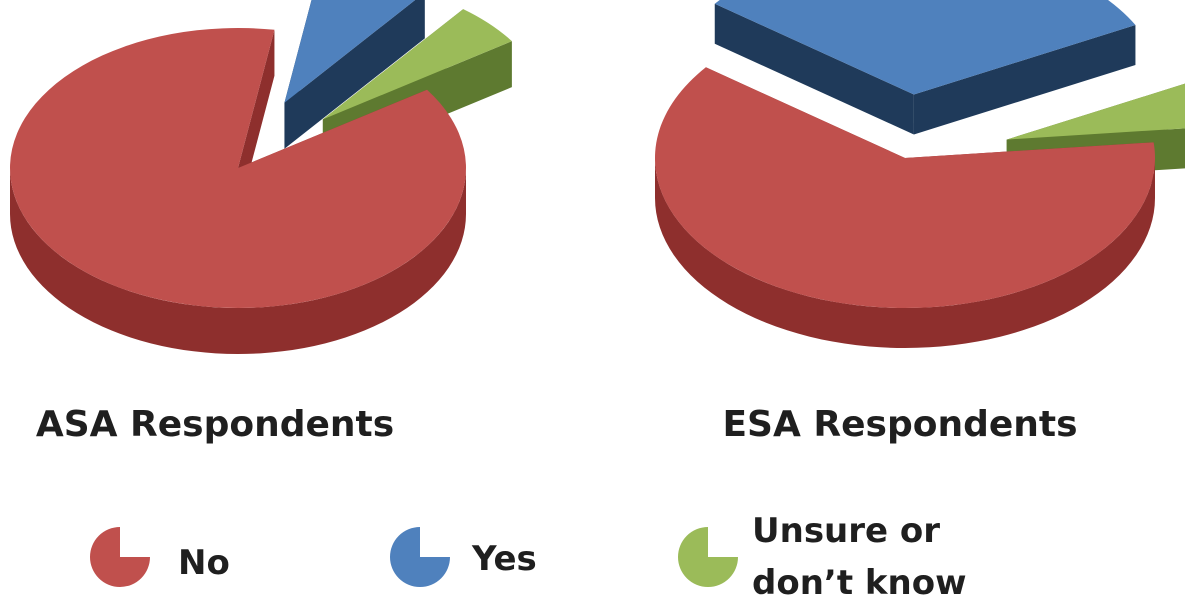  Describe the element at coordinates (708, 557) in the screenshot. I see `unsure-legend-icon` at that location.